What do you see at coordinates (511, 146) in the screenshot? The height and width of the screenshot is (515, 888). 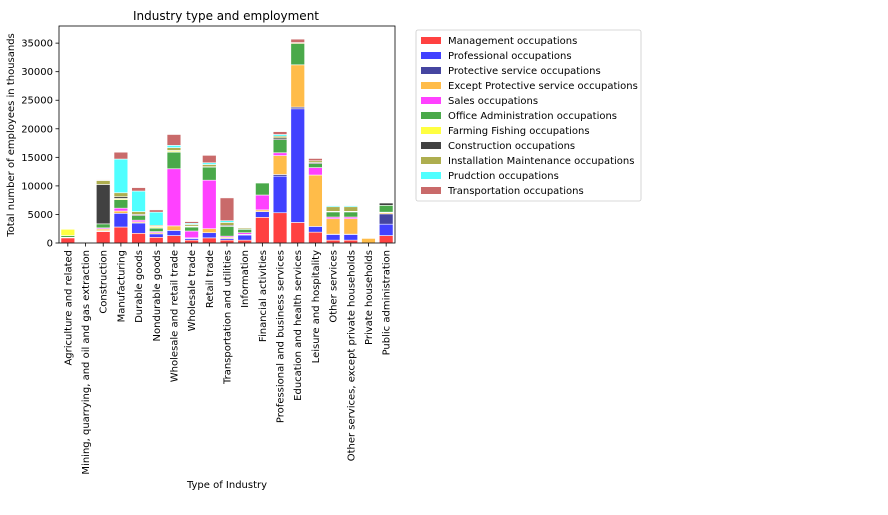 I see `legend-label: Construction occupations` at bounding box center [511, 146].